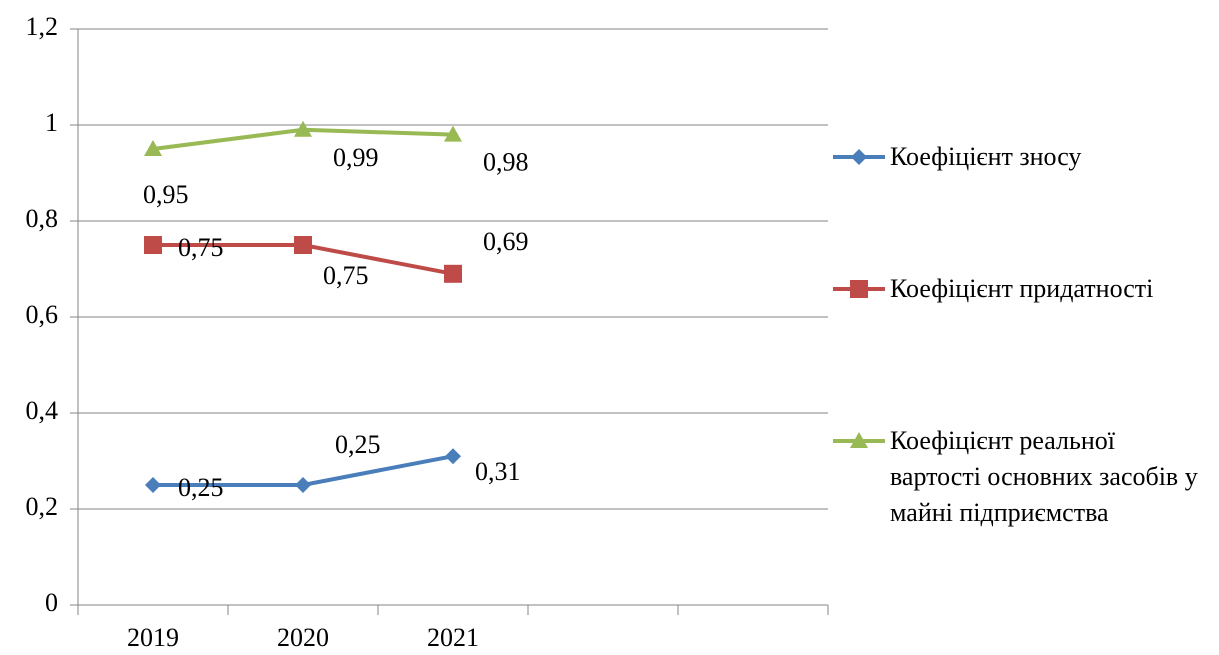  What do you see at coordinates (42, 218) in the screenshot?
I see `y-tick-label: 0,8` at bounding box center [42, 218].